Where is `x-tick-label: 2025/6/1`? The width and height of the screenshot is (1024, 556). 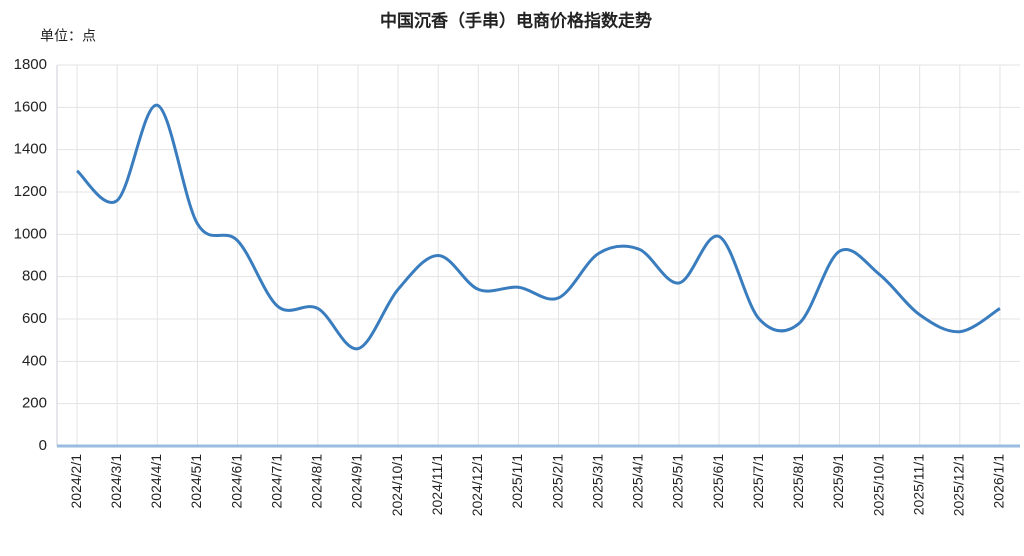
x-tick-label: 2025/6/1 is located at coordinates (718, 481).